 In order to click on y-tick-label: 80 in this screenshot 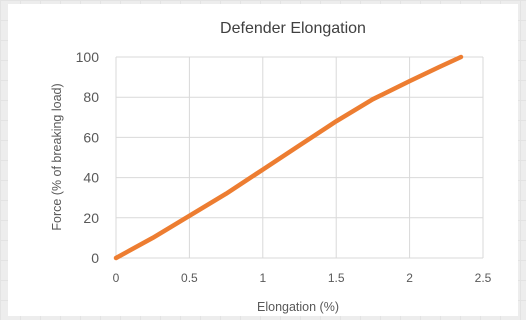, I will do `click(91, 97)`.